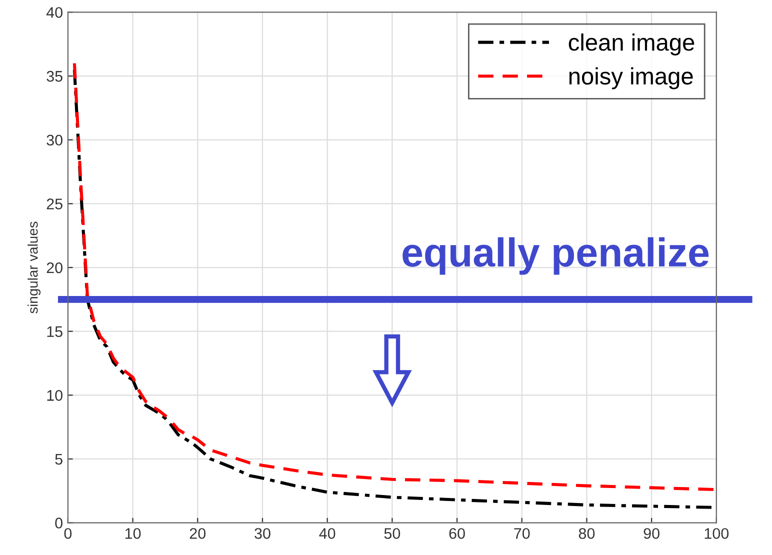 The width and height of the screenshot is (772, 555). What do you see at coordinates (58, 459) in the screenshot?
I see `y-tick-label: 5` at bounding box center [58, 459].